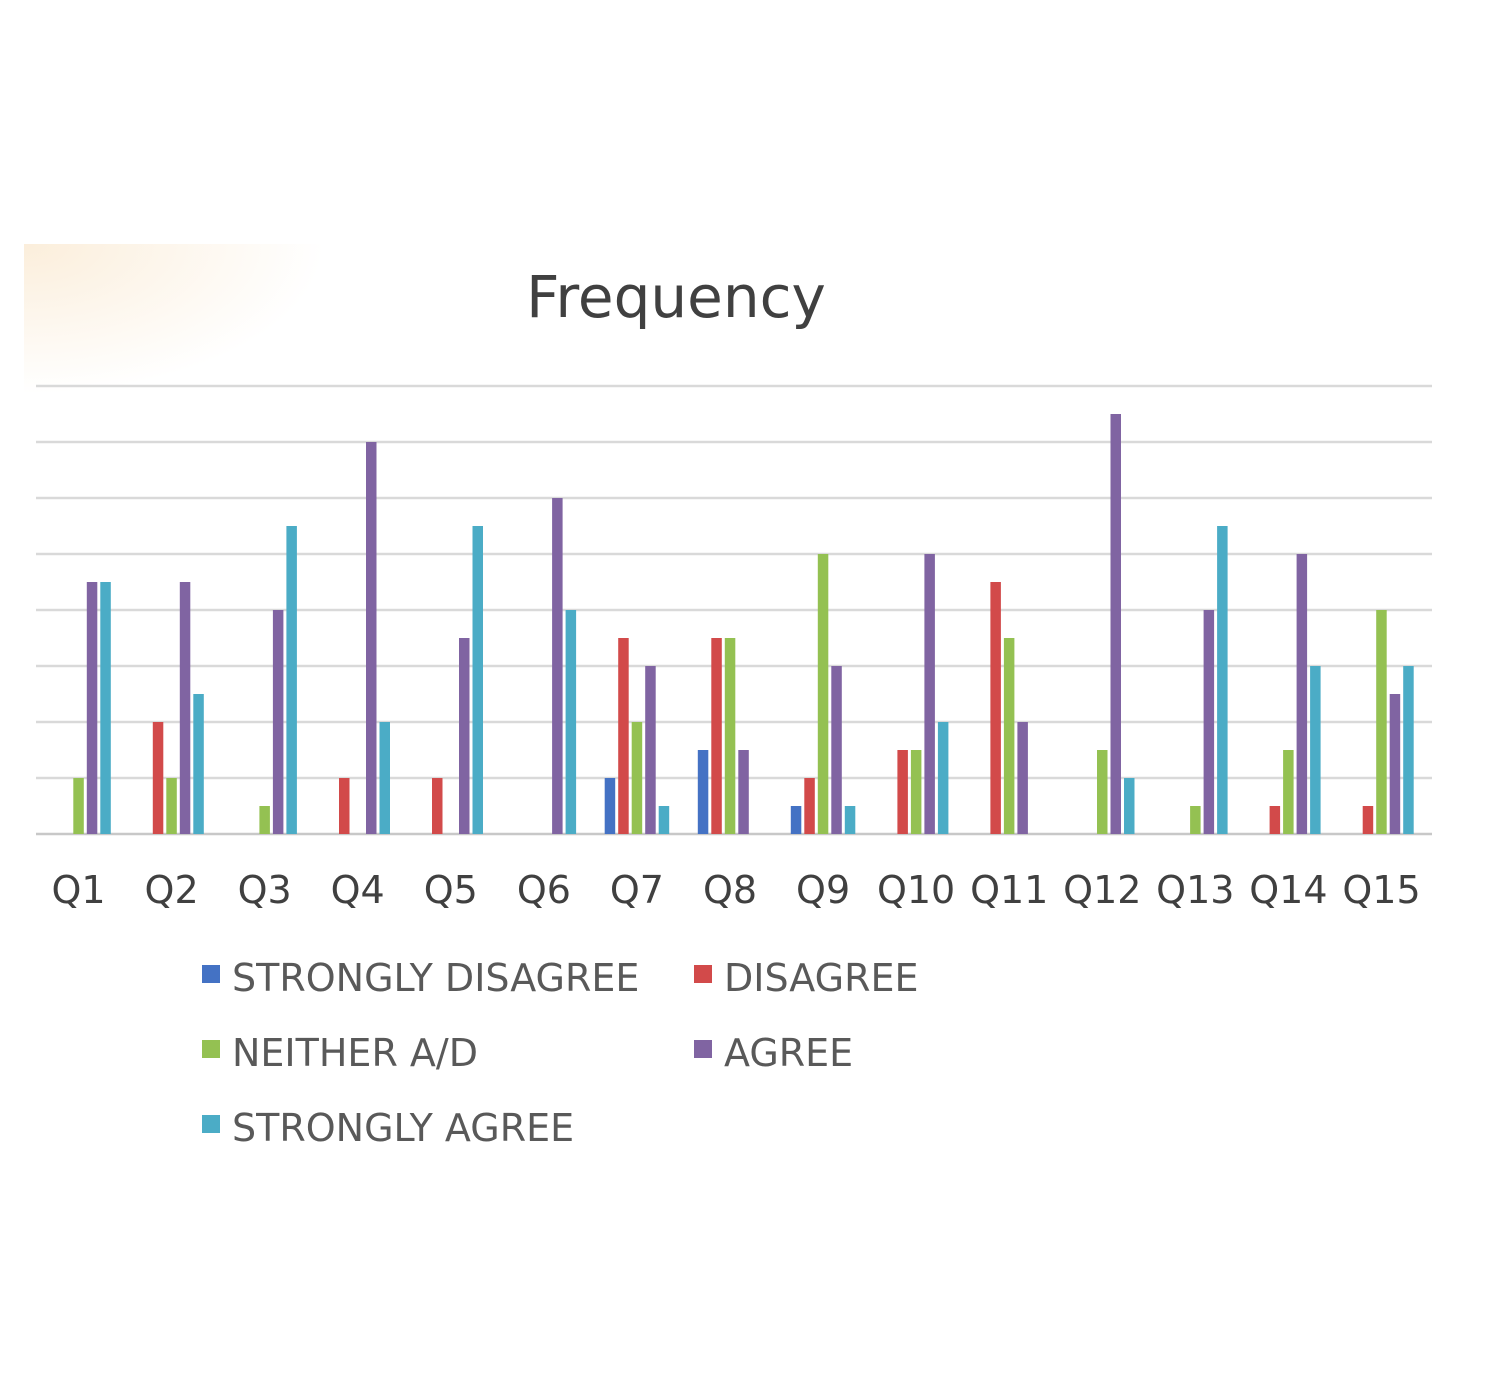 This screenshot has height=1400, width=1500. Describe the element at coordinates (78, 890) in the screenshot. I see `x-tick-label: Q1` at that location.